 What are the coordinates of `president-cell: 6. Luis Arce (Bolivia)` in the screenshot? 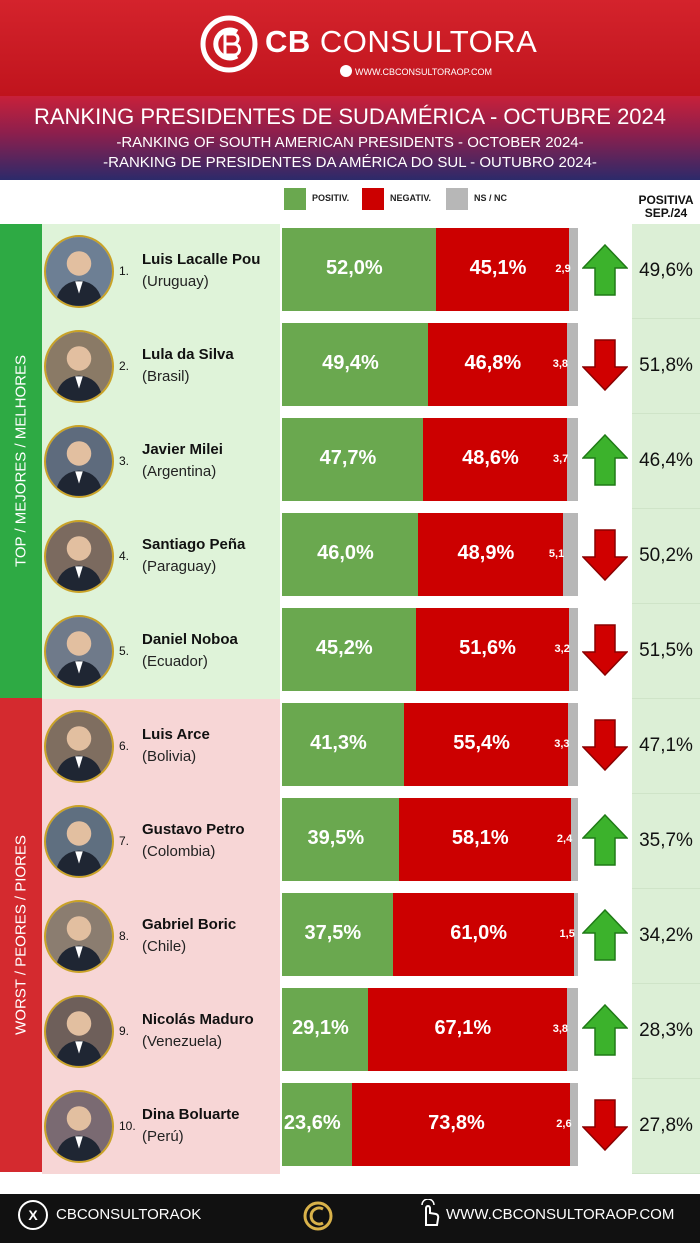 It's located at (161, 746).